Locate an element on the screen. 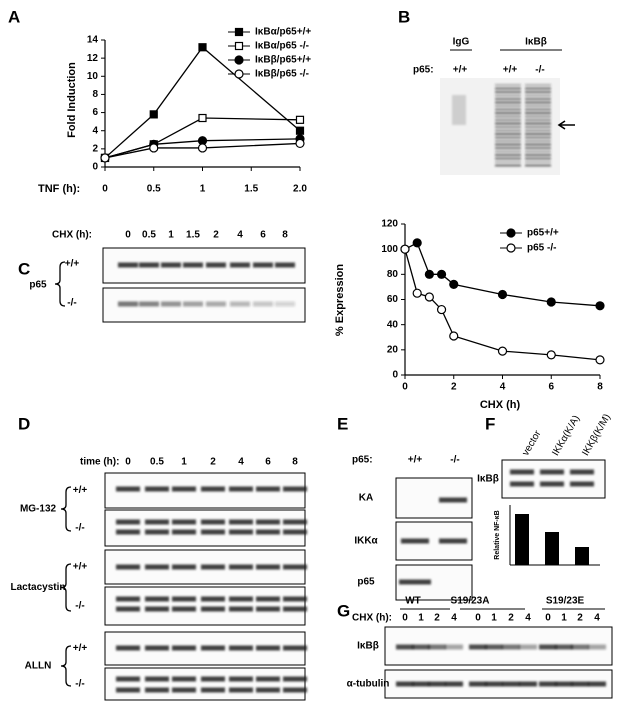 The image size is (632, 702). lane-label: 0 is located at coordinates (128, 235).